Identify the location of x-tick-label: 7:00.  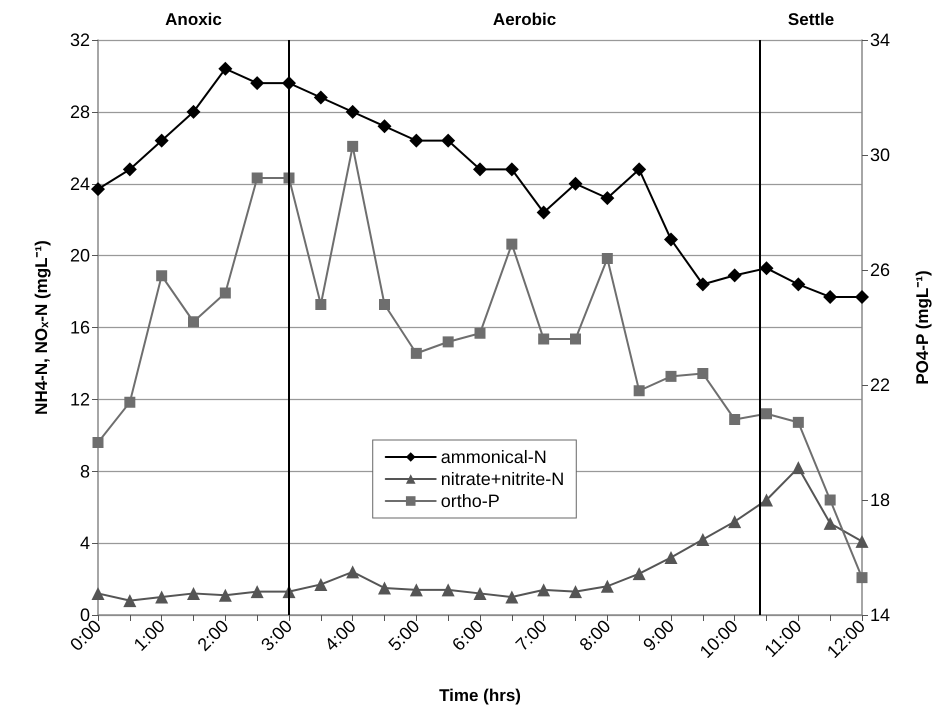
(531, 635).